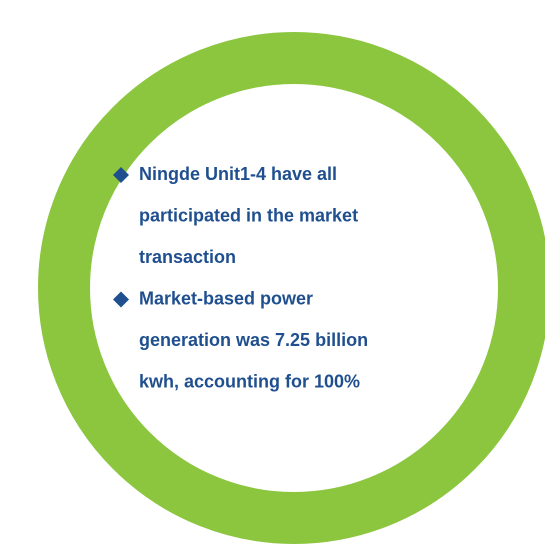  Describe the element at coordinates (238, 174) in the screenshot. I see `bullet-text: Ningde Unit1-4 have all` at that location.